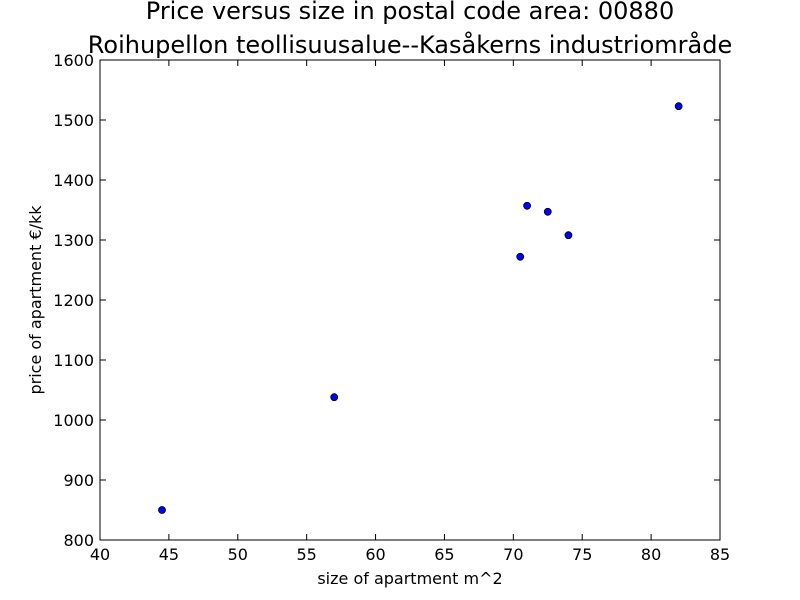  I want to click on y-tick-label: 1500, so click(73, 120).